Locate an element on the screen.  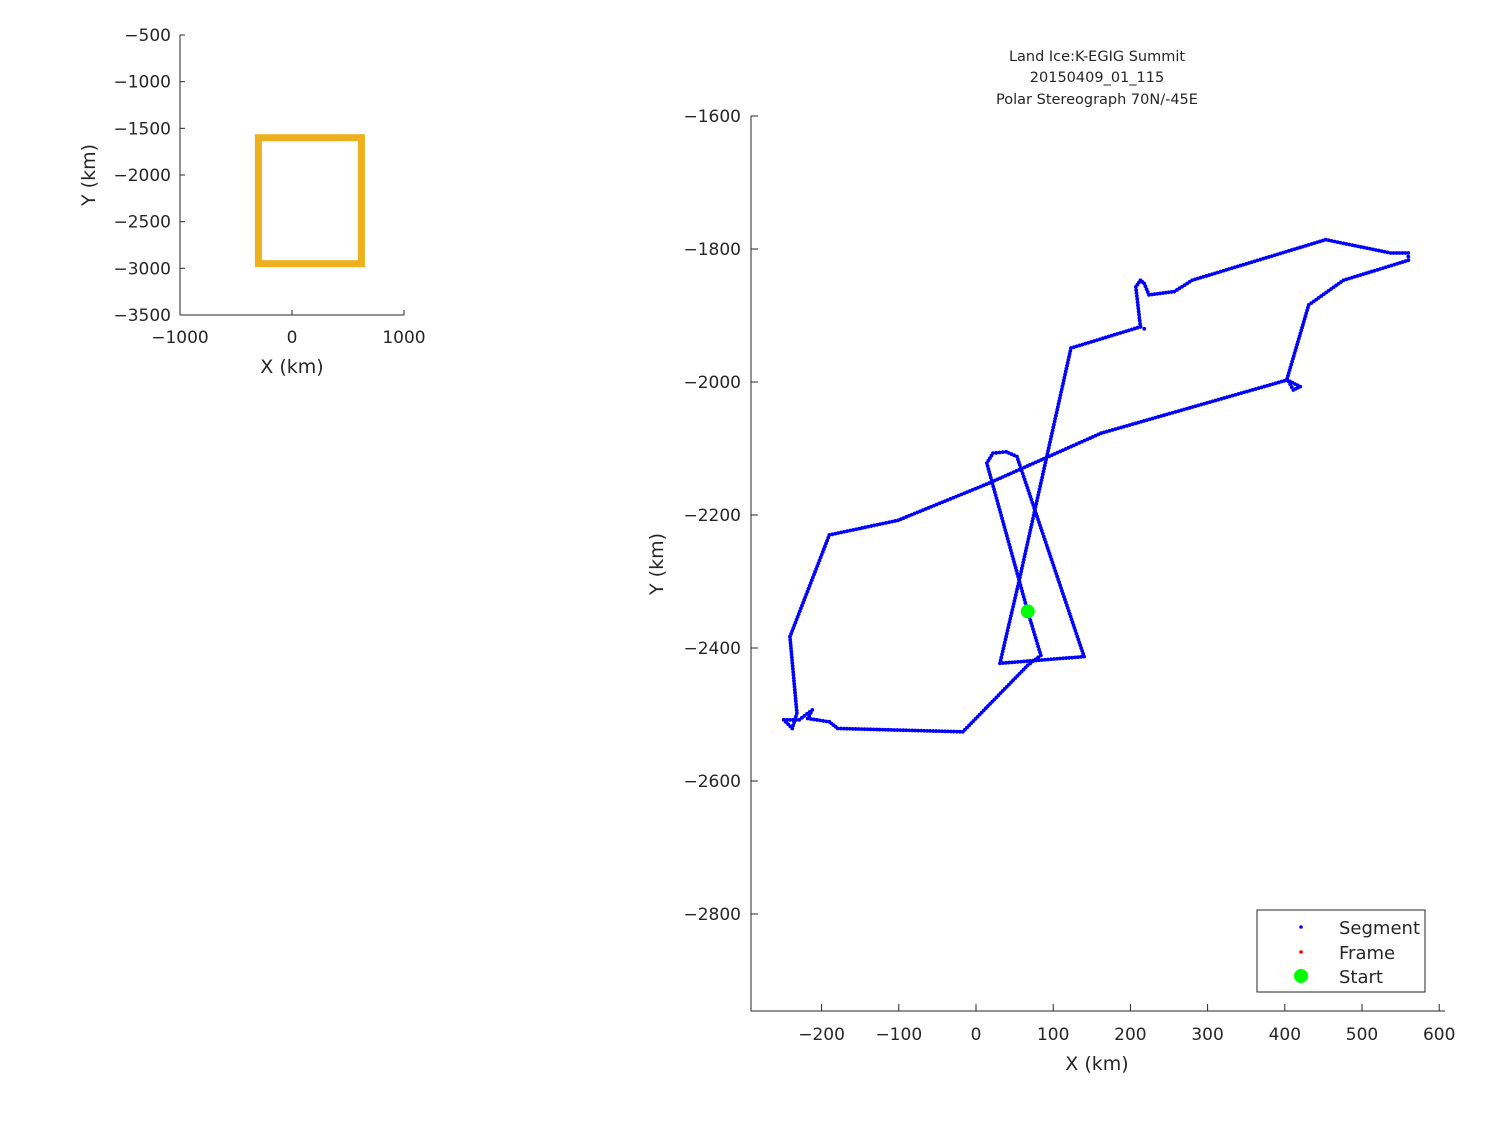
inset-y-tick-label: −3000 is located at coordinates (142, 269).